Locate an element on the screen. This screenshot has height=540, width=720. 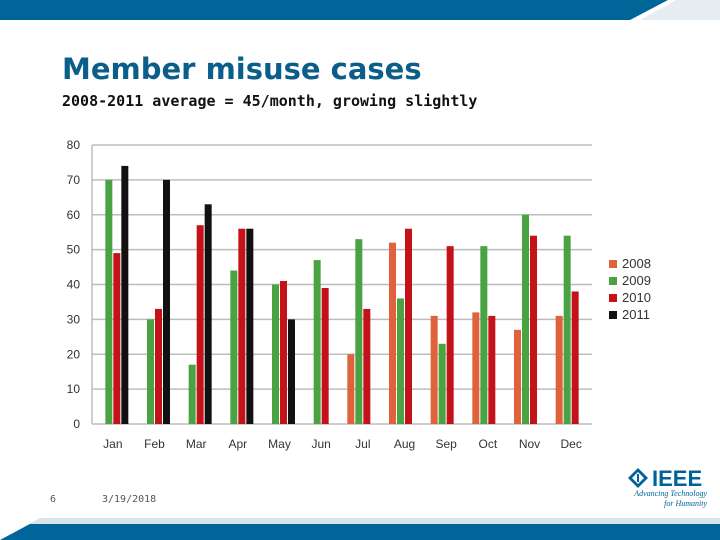
y-tick-label-70: 70 is located at coordinates (74, 180).